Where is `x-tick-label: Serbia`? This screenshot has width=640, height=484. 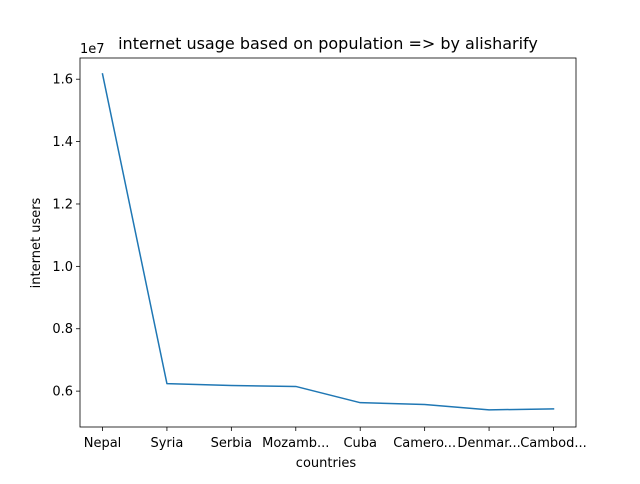 x-tick-label: Serbia is located at coordinates (231, 443).